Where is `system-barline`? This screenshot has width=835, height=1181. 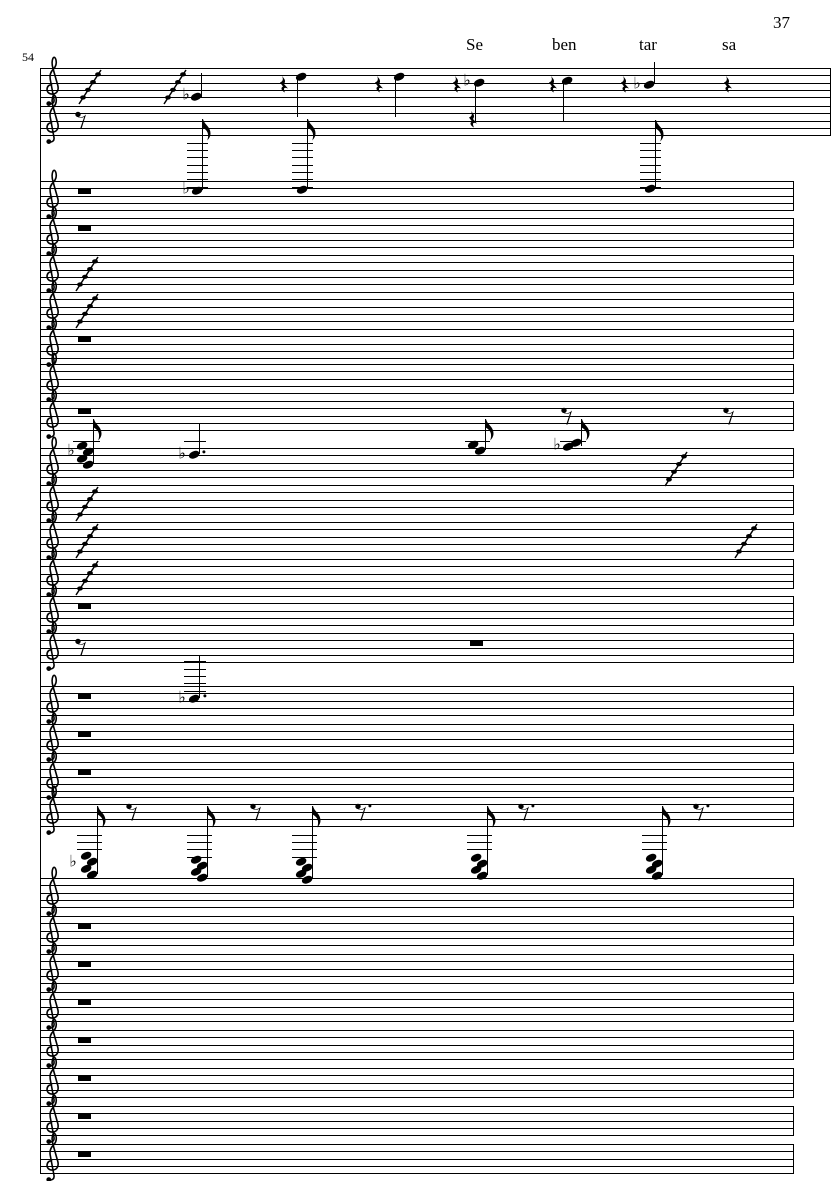
system-barline is located at coordinates (41, 620).